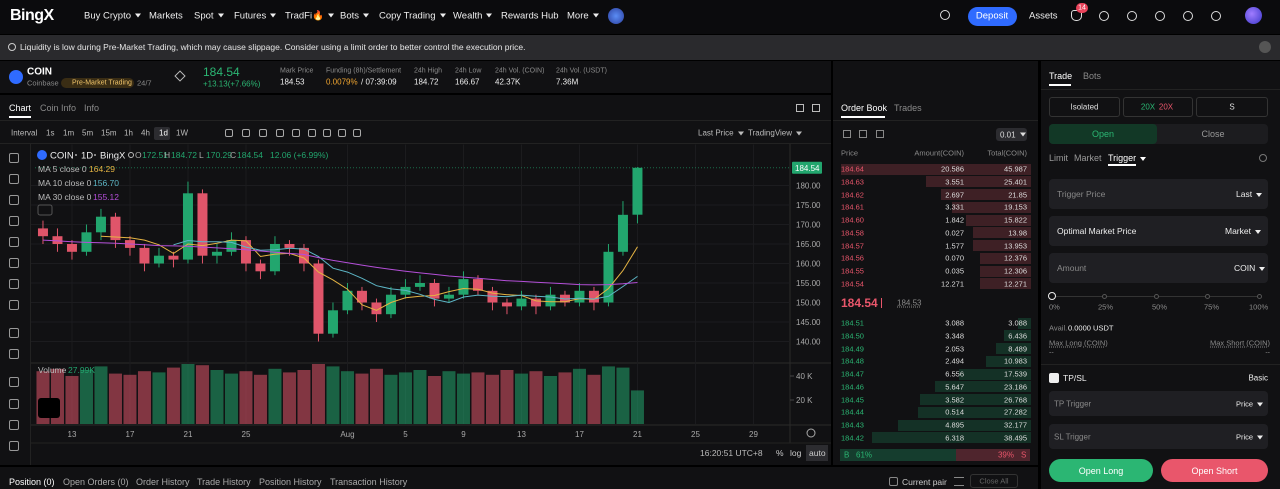 This screenshot has height=489, width=1280. What do you see at coordinates (163, 133) in the screenshot?
I see `interval: 1d` at bounding box center [163, 133].